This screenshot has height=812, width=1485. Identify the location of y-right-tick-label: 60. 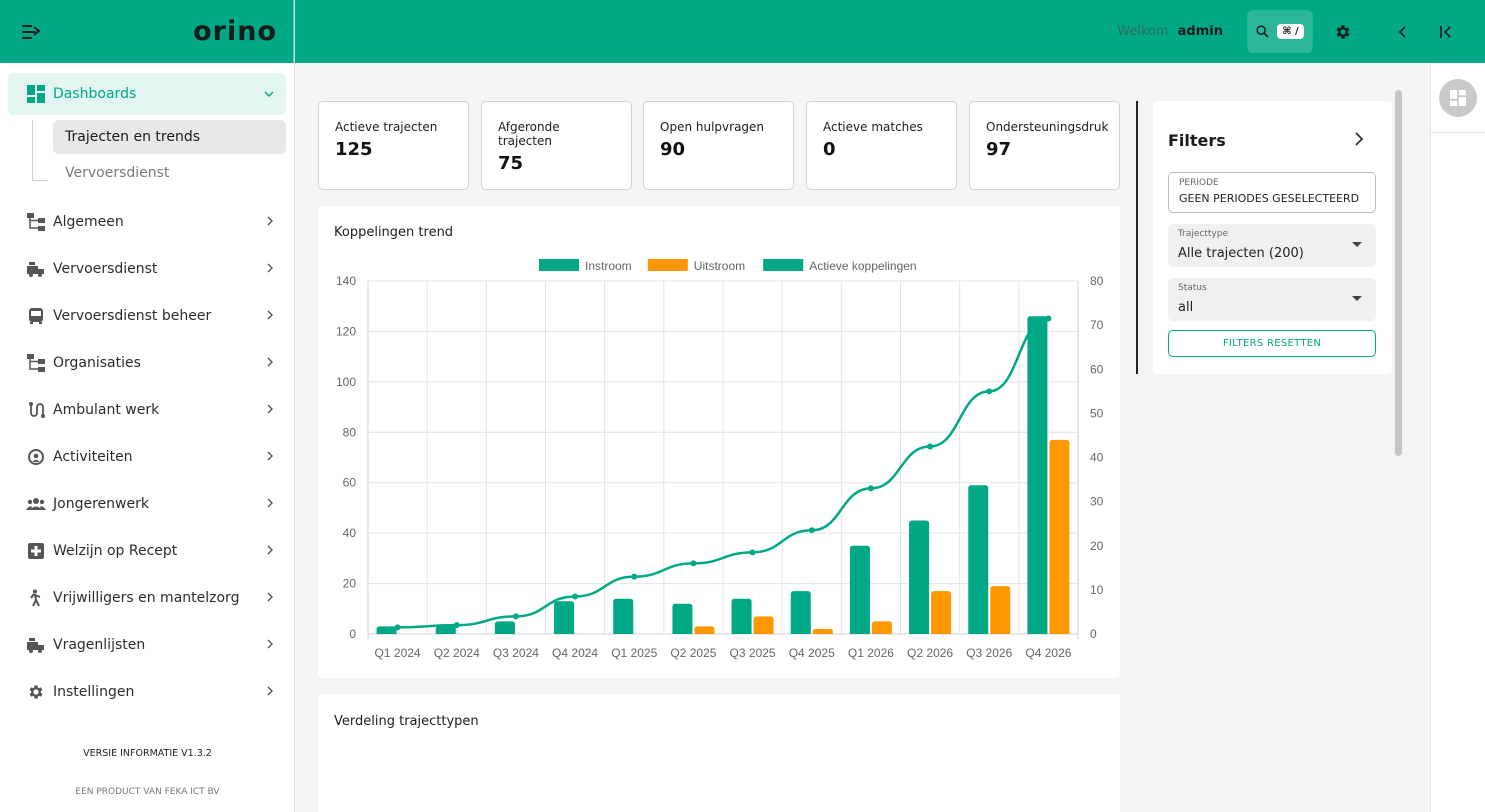
(1097, 369).